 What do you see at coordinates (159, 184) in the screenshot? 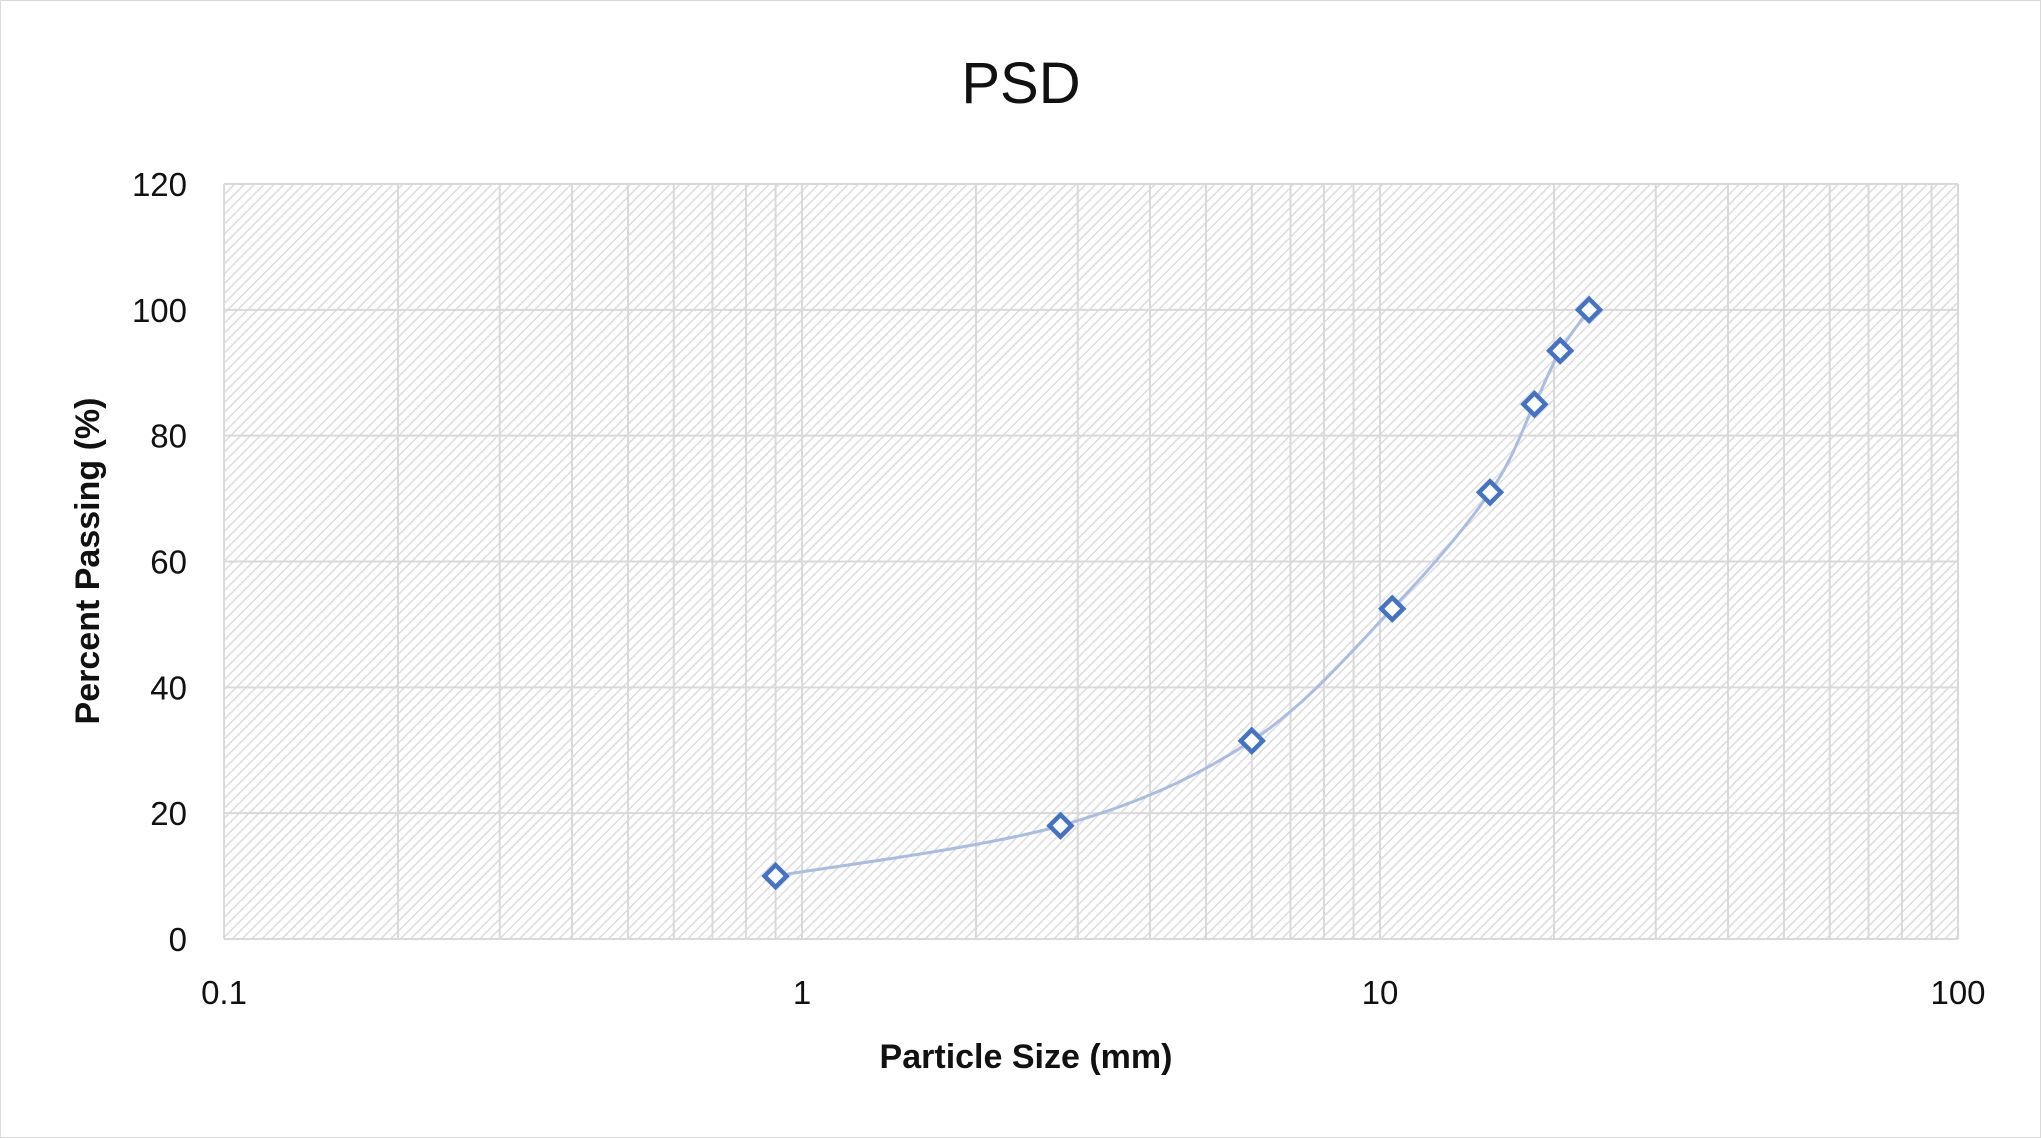
I see `y-tick-label: 120` at bounding box center [159, 184].